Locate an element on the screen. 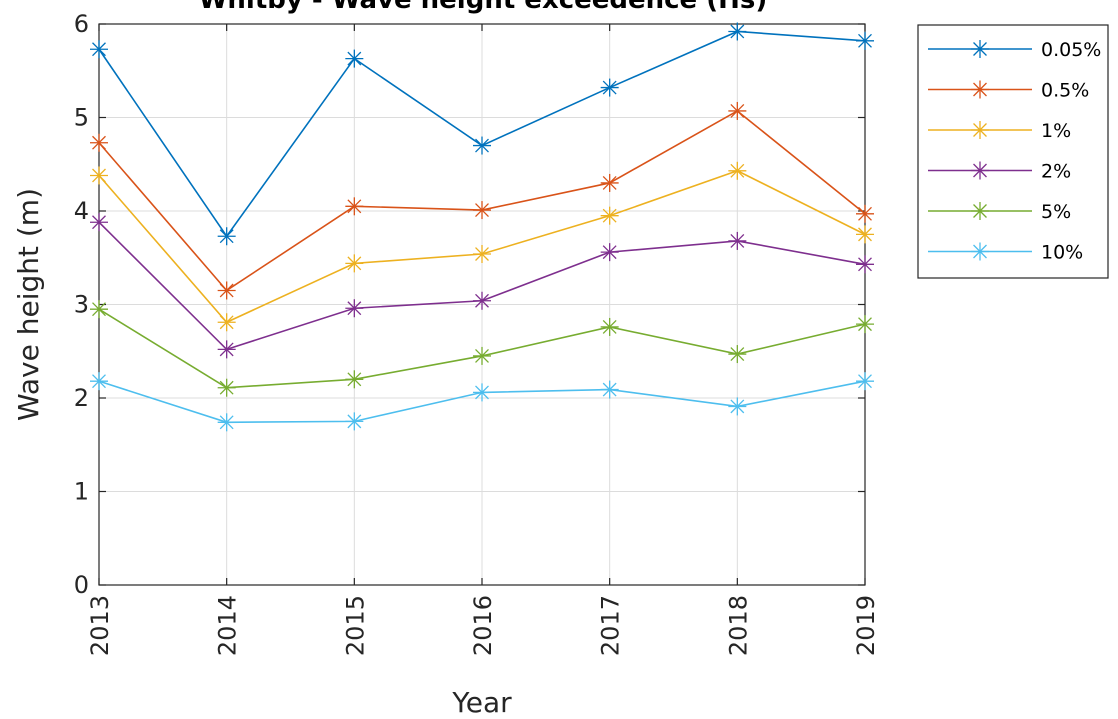 The image size is (1118, 719). x-tick-label: 2017 is located at coordinates (611, 625).